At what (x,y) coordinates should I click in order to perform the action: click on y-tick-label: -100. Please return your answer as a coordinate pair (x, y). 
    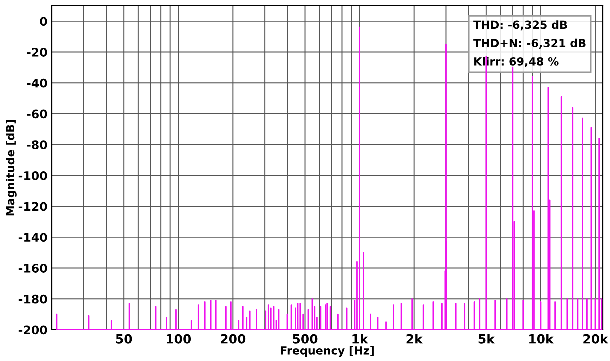
    Looking at the image, I should click on (33, 175).